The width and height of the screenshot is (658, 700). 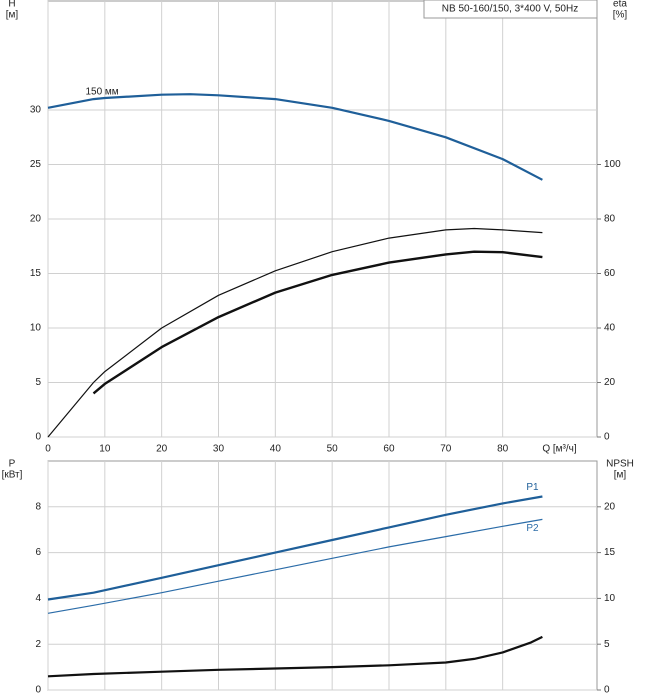 What do you see at coordinates (446, 449) in the screenshot?
I see `x-tick-label: 70` at bounding box center [446, 449].